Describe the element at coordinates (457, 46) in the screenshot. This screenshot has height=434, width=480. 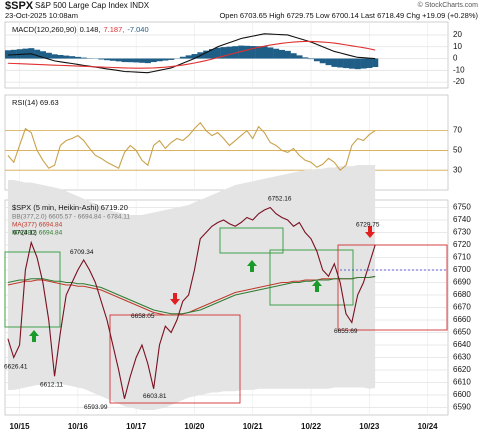
I see `y-tick-label: 10` at that location.